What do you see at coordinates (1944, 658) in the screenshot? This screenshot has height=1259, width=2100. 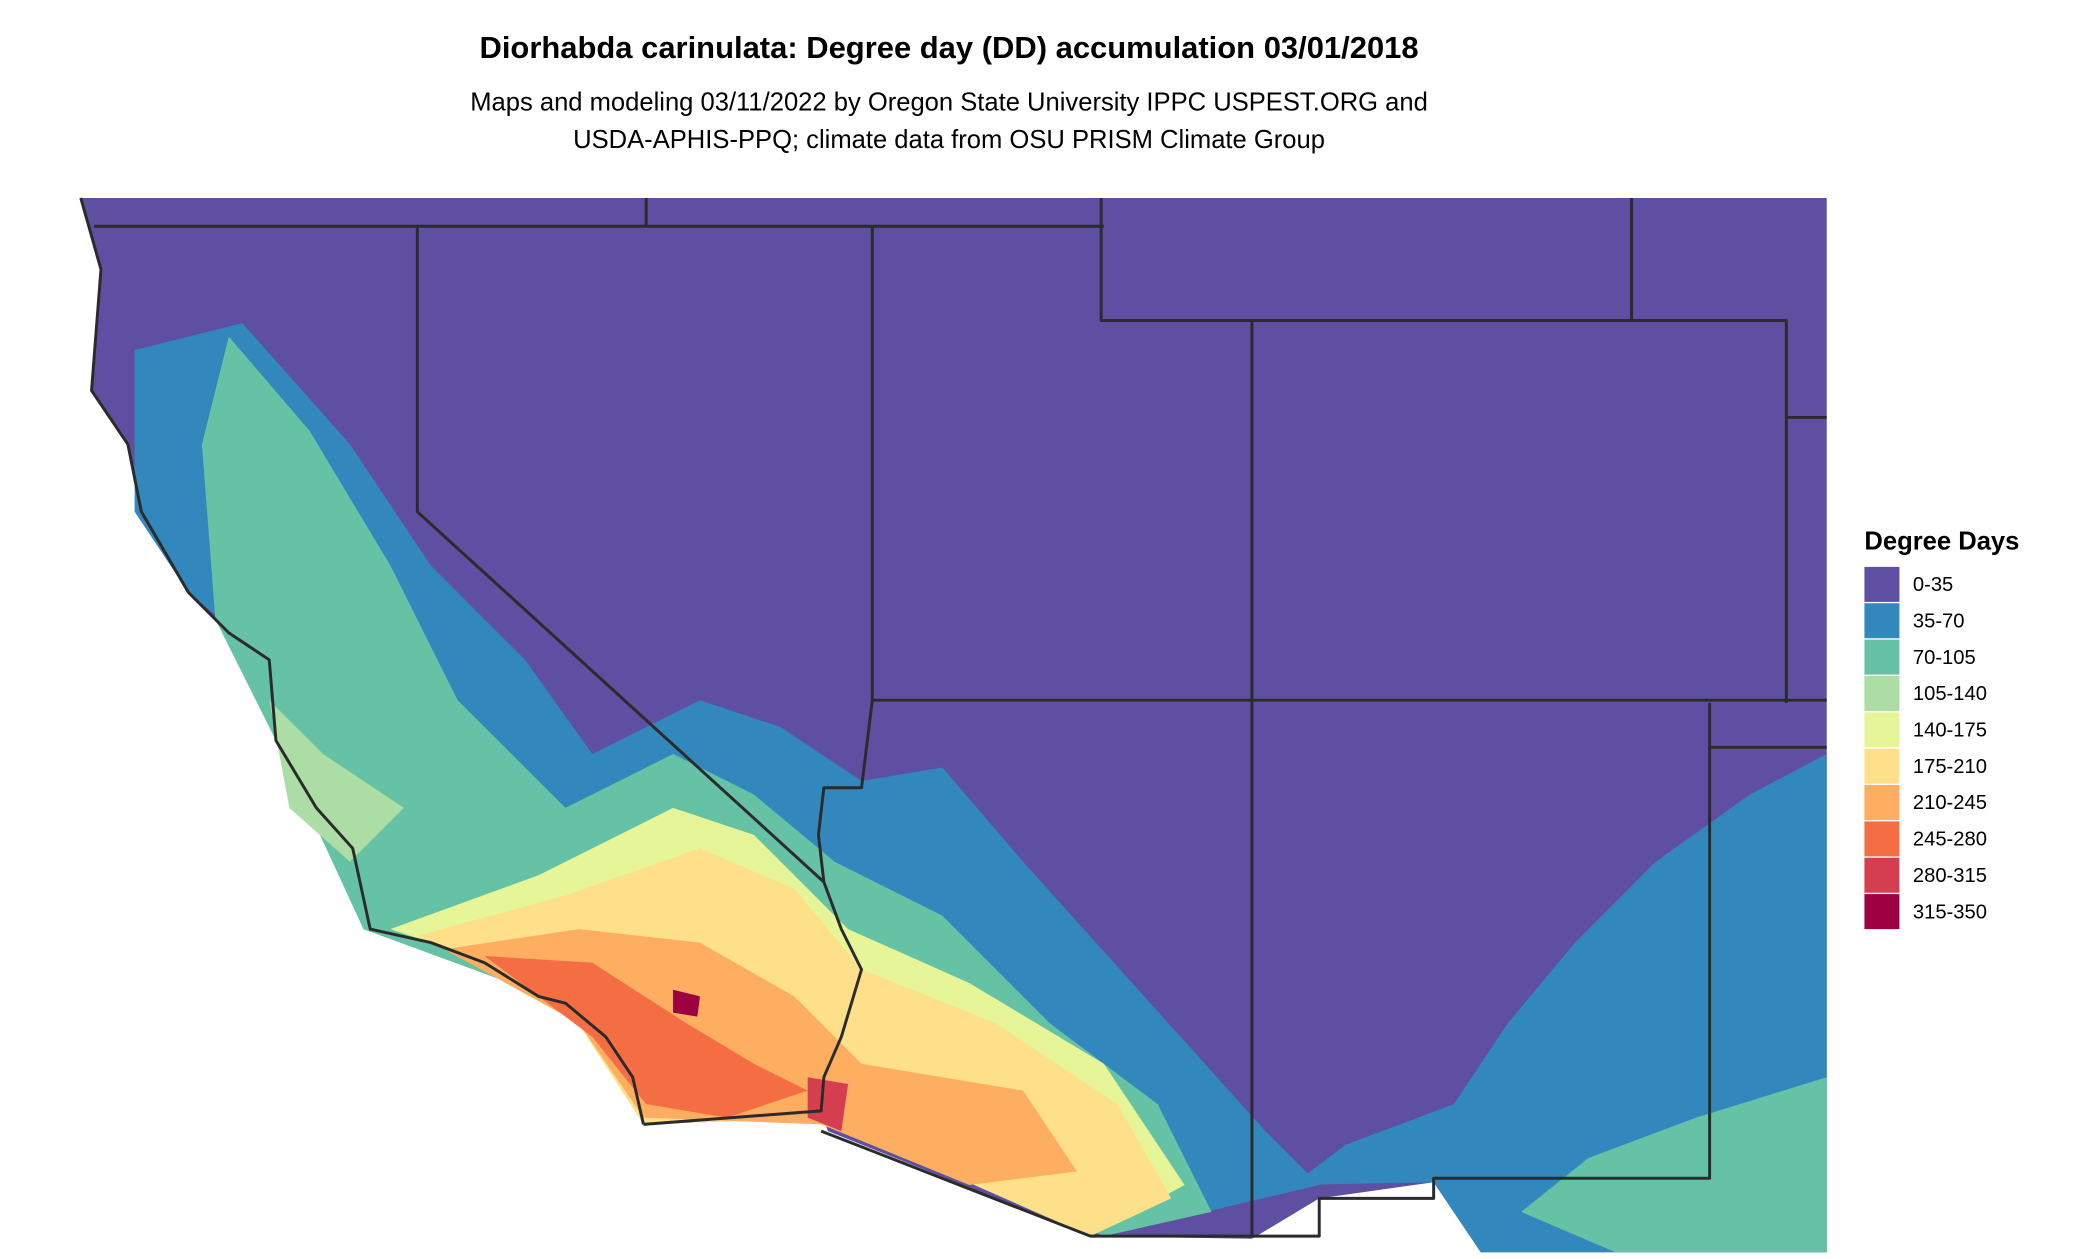 I see `legend-label: 70-105` at bounding box center [1944, 658].